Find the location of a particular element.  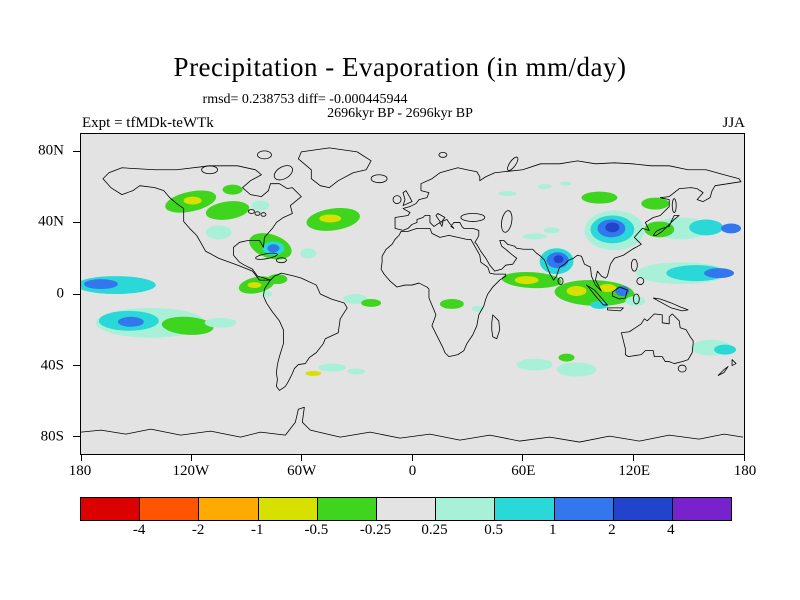

lake-superior is located at coordinates (251, 211).